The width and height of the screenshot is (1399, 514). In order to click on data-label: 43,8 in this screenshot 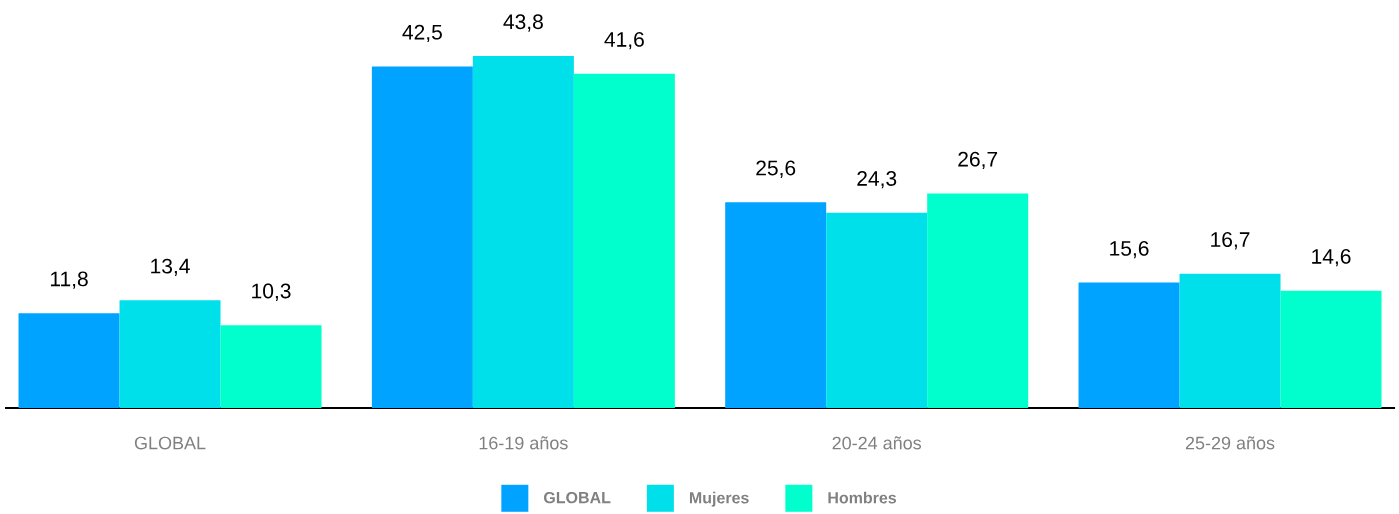, I will do `click(523, 23)`.